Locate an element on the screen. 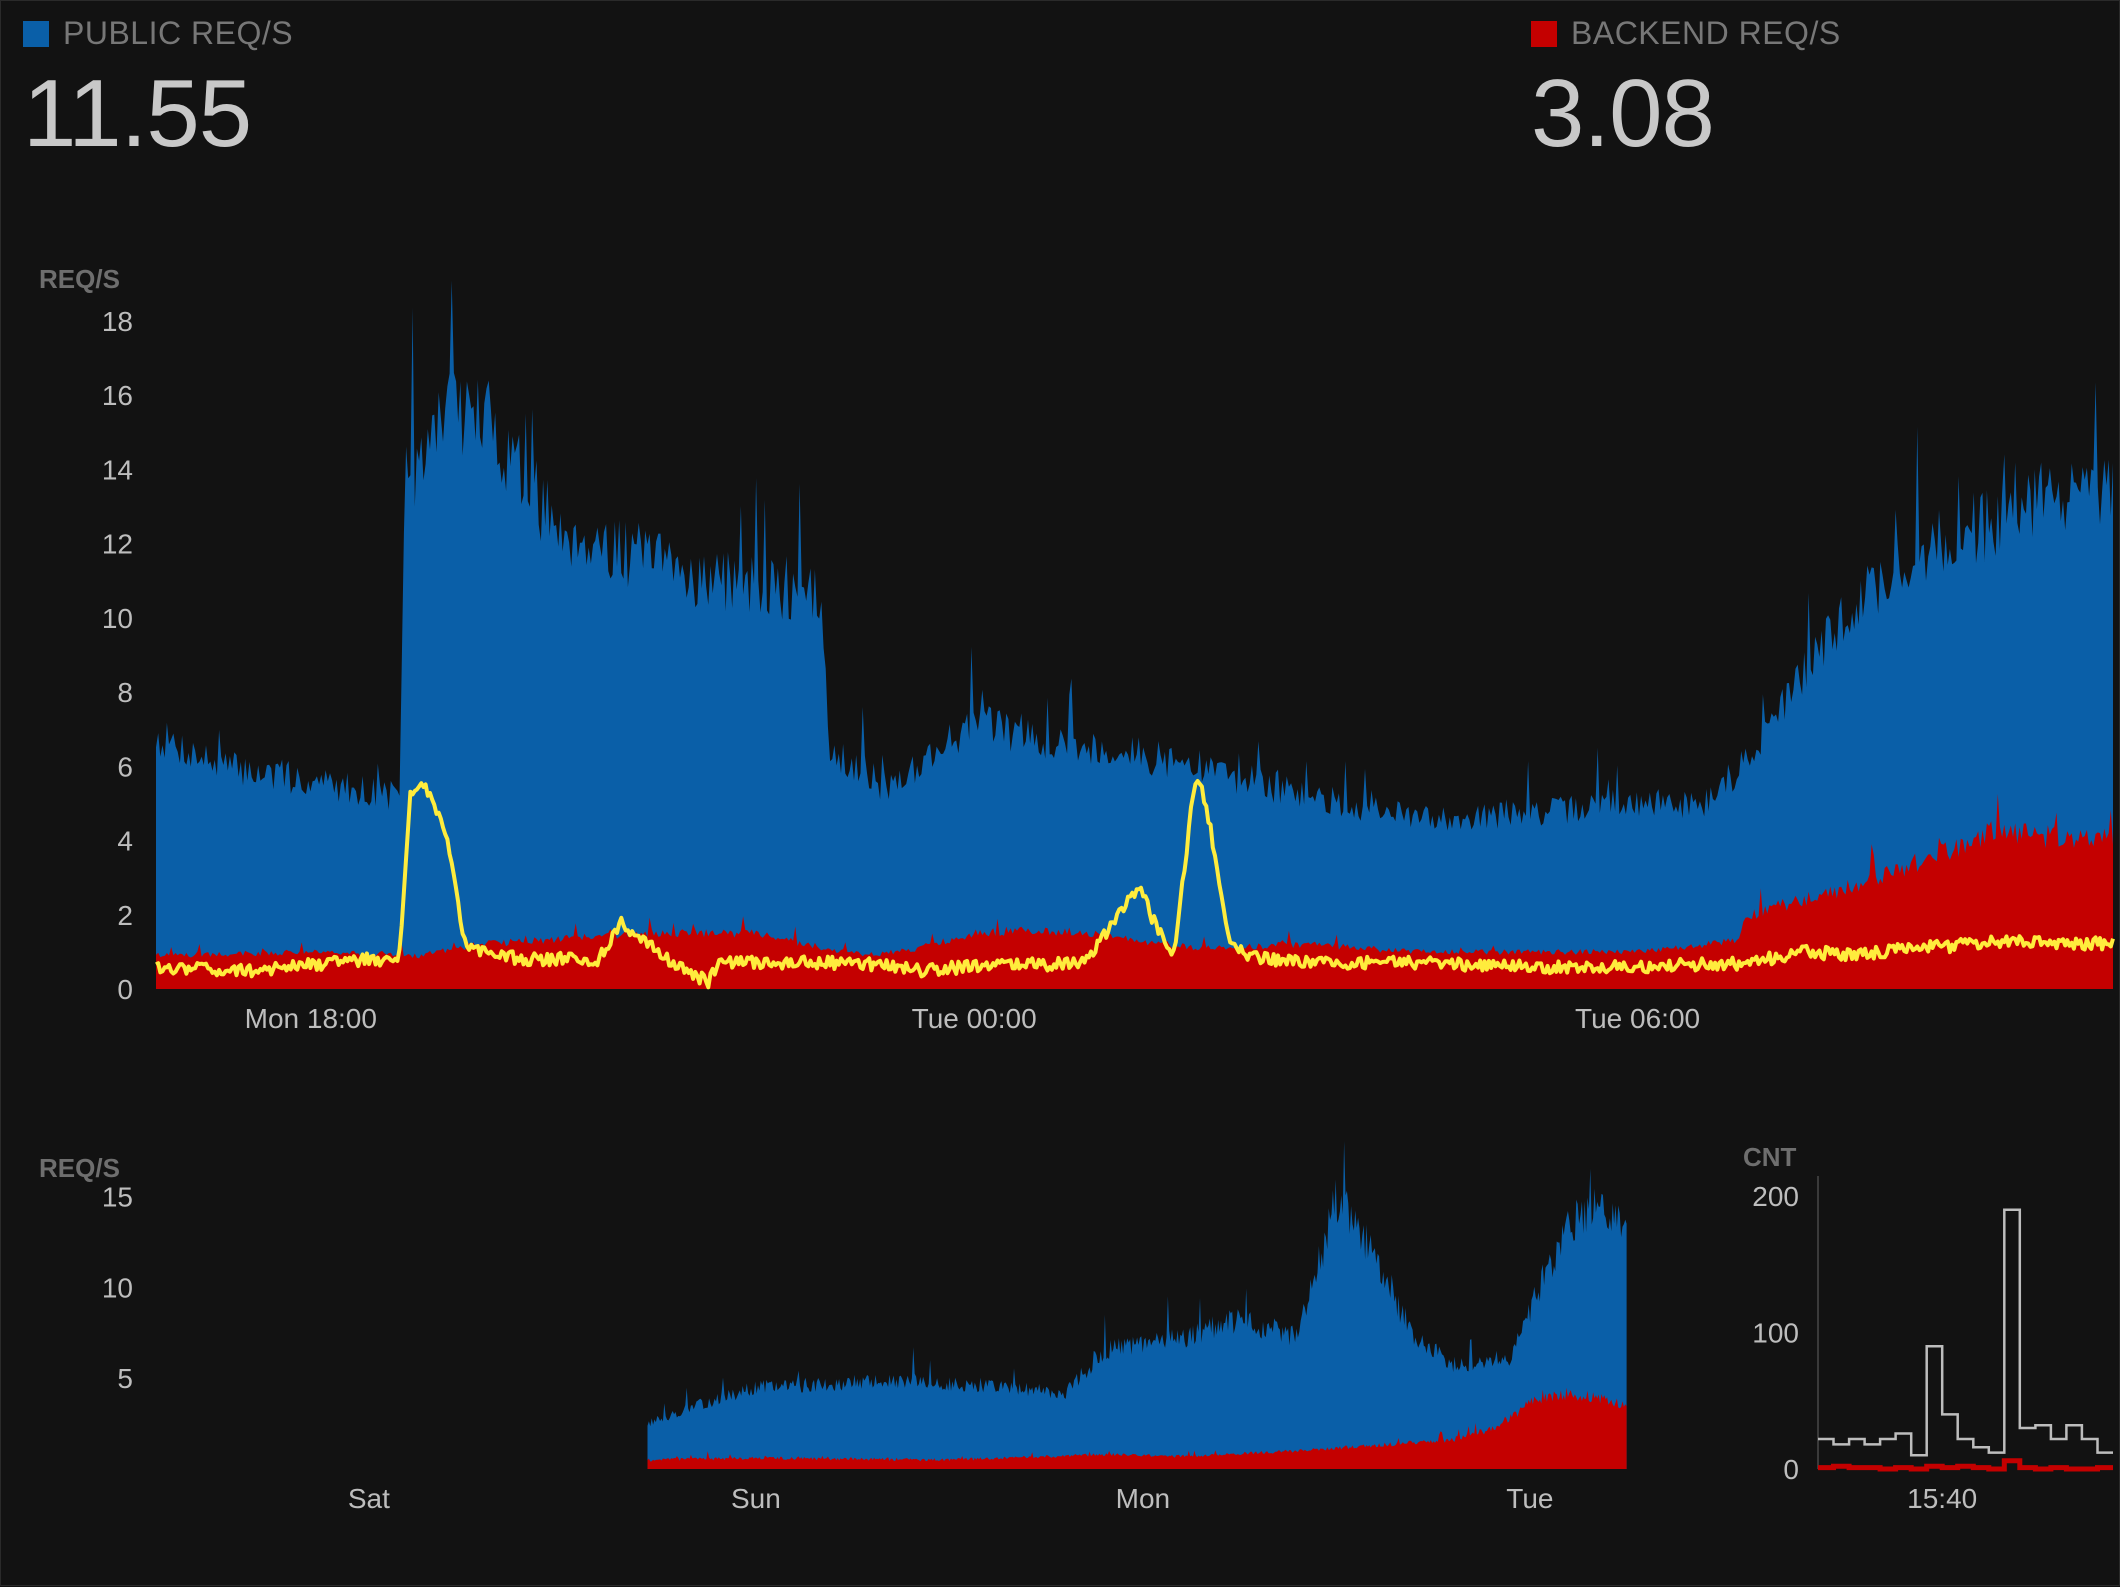 The height and width of the screenshot is (1587, 2120). main-y-tick-10: 10 is located at coordinates (117, 618).